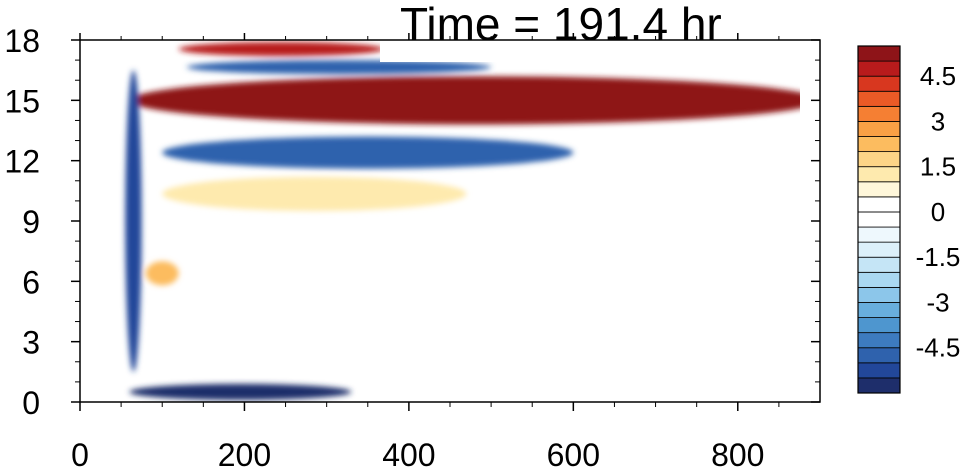  Describe the element at coordinates (573, 455) in the screenshot. I see `x-tick-label: 600` at that location.